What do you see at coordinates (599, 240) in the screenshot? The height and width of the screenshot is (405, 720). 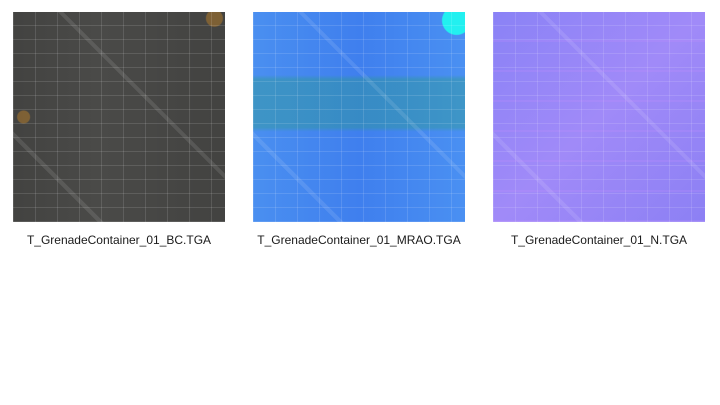 I see `file-name: T_GrenadeContainer_01_N.TGA` at bounding box center [599, 240].